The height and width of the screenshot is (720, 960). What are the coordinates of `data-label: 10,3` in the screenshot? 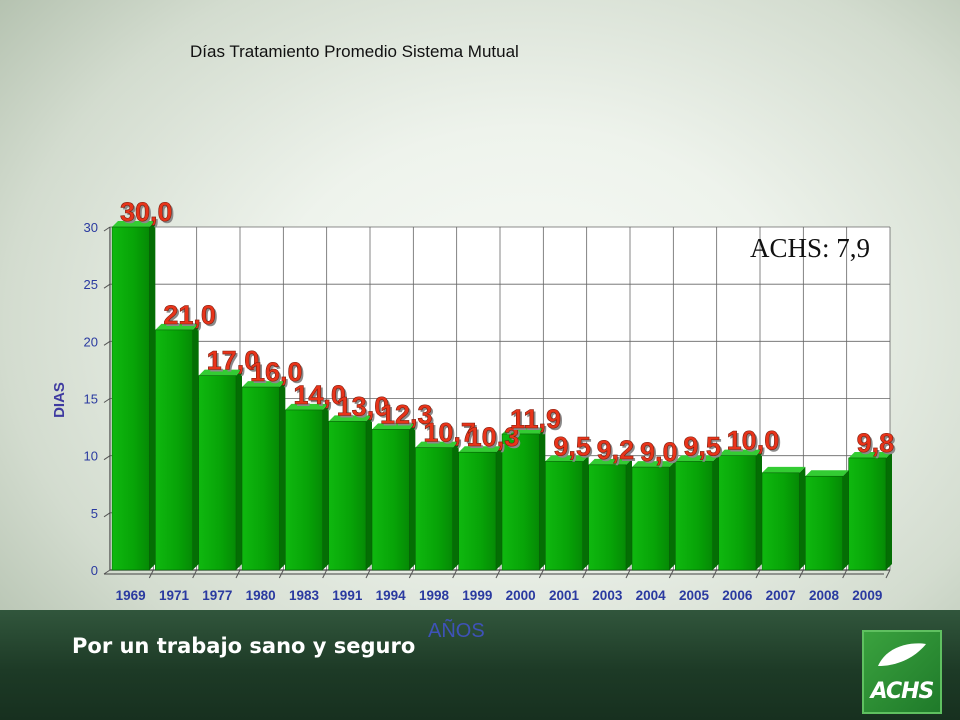 It's located at (493, 437).